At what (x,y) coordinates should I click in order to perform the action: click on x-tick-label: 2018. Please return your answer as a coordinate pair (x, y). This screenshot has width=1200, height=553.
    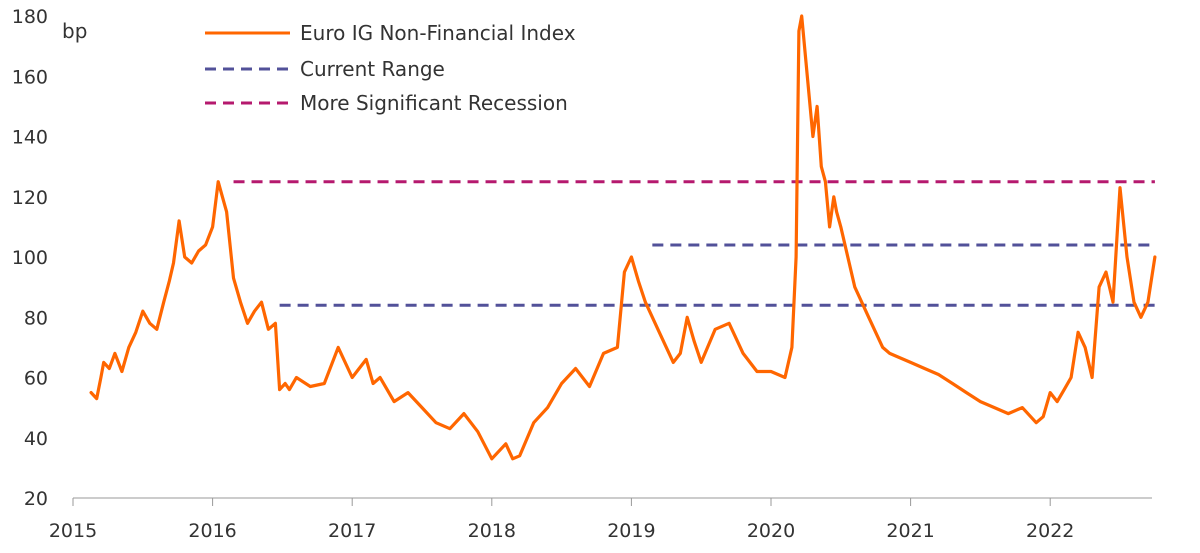
    Looking at the image, I should click on (492, 531).